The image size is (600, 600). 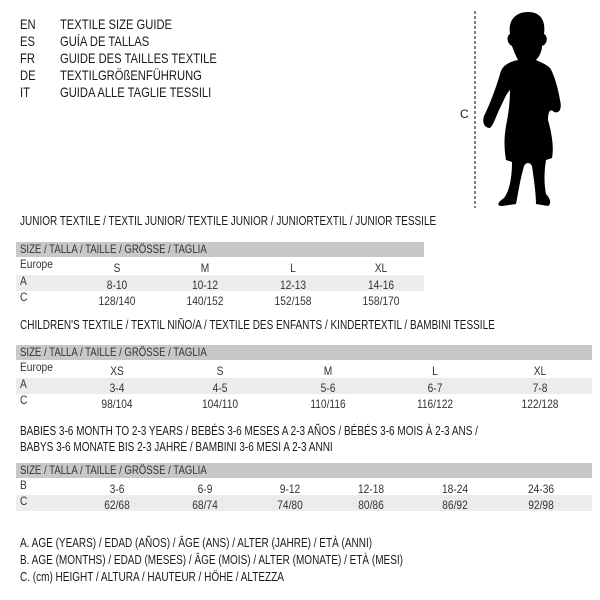 I want to click on table-cell: 24-36, so click(x=541, y=489).